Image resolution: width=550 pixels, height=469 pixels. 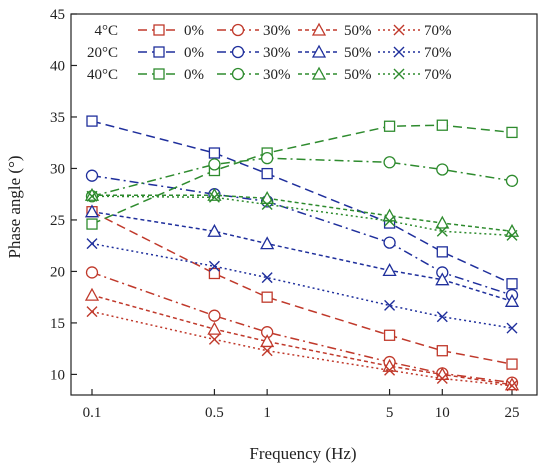 I want to click on y-tick-label: 35, so click(x=57, y=118).